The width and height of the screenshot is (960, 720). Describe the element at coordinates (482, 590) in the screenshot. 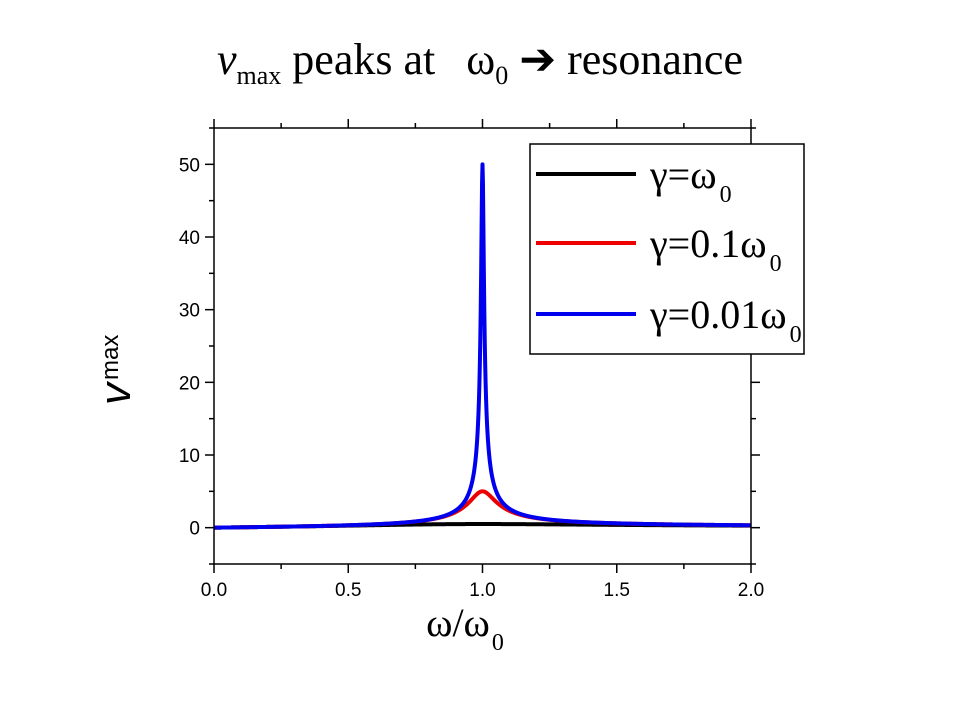

I see `x-tick-label: 1.0` at that location.